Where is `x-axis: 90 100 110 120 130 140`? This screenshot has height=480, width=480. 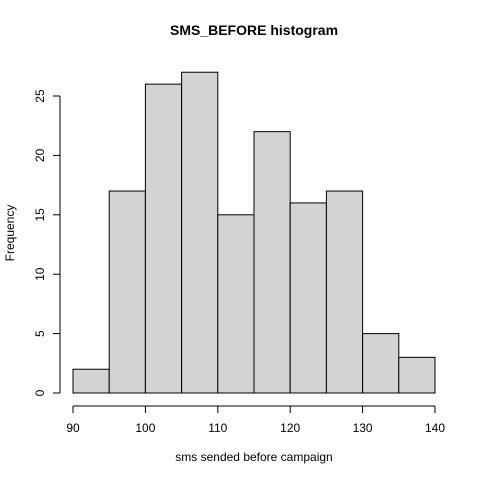 x-axis: 90 100 110 120 130 140 is located at coordinates (255, 420).